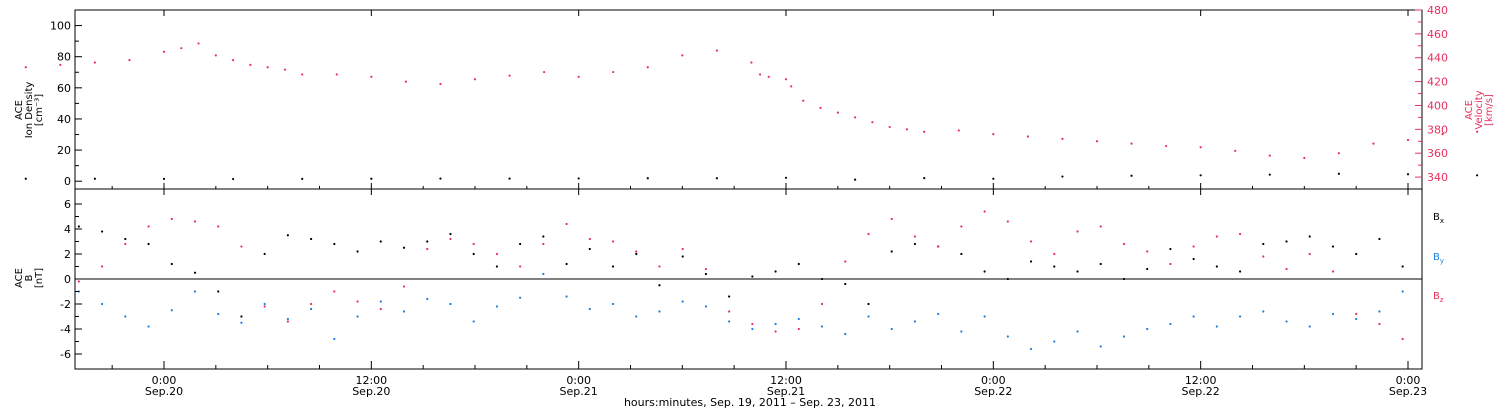 Image resolution: width=1500 pixels, height=410 pixels. Describe the element at coordinates (39, 278) in the screenshot. I see `y-lower-label-line: [nT]` at that location.